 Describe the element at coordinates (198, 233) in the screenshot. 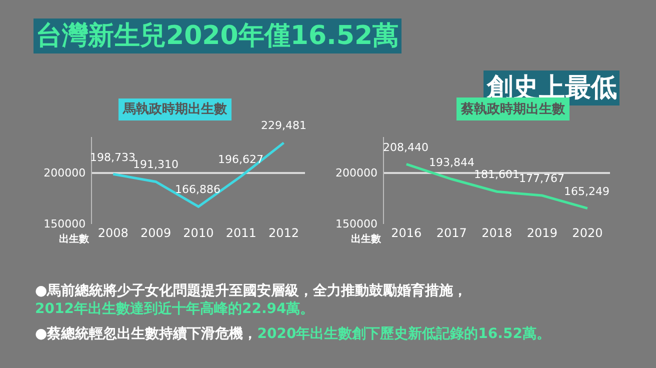

I see `x-tick-label: 2010` at that location.